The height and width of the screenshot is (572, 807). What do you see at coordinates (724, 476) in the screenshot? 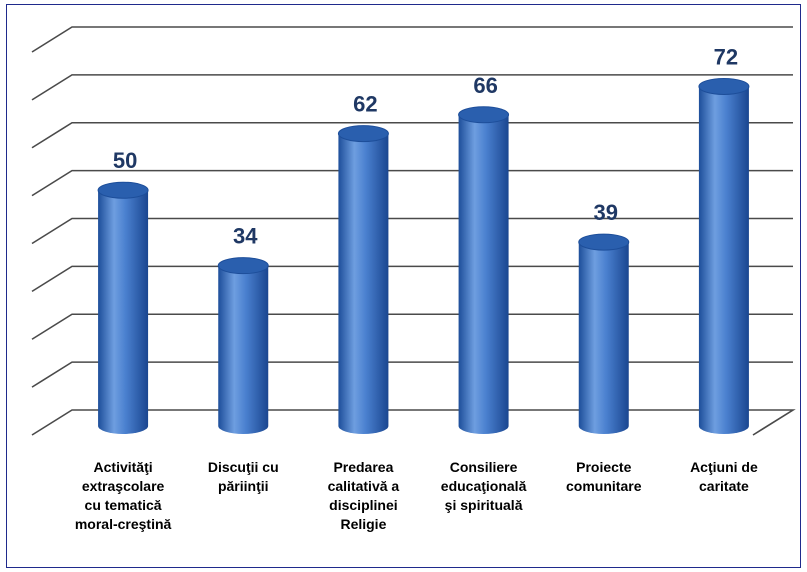
I see `category-label: Acţiuni de caritate` at bounding box center [724, 476].